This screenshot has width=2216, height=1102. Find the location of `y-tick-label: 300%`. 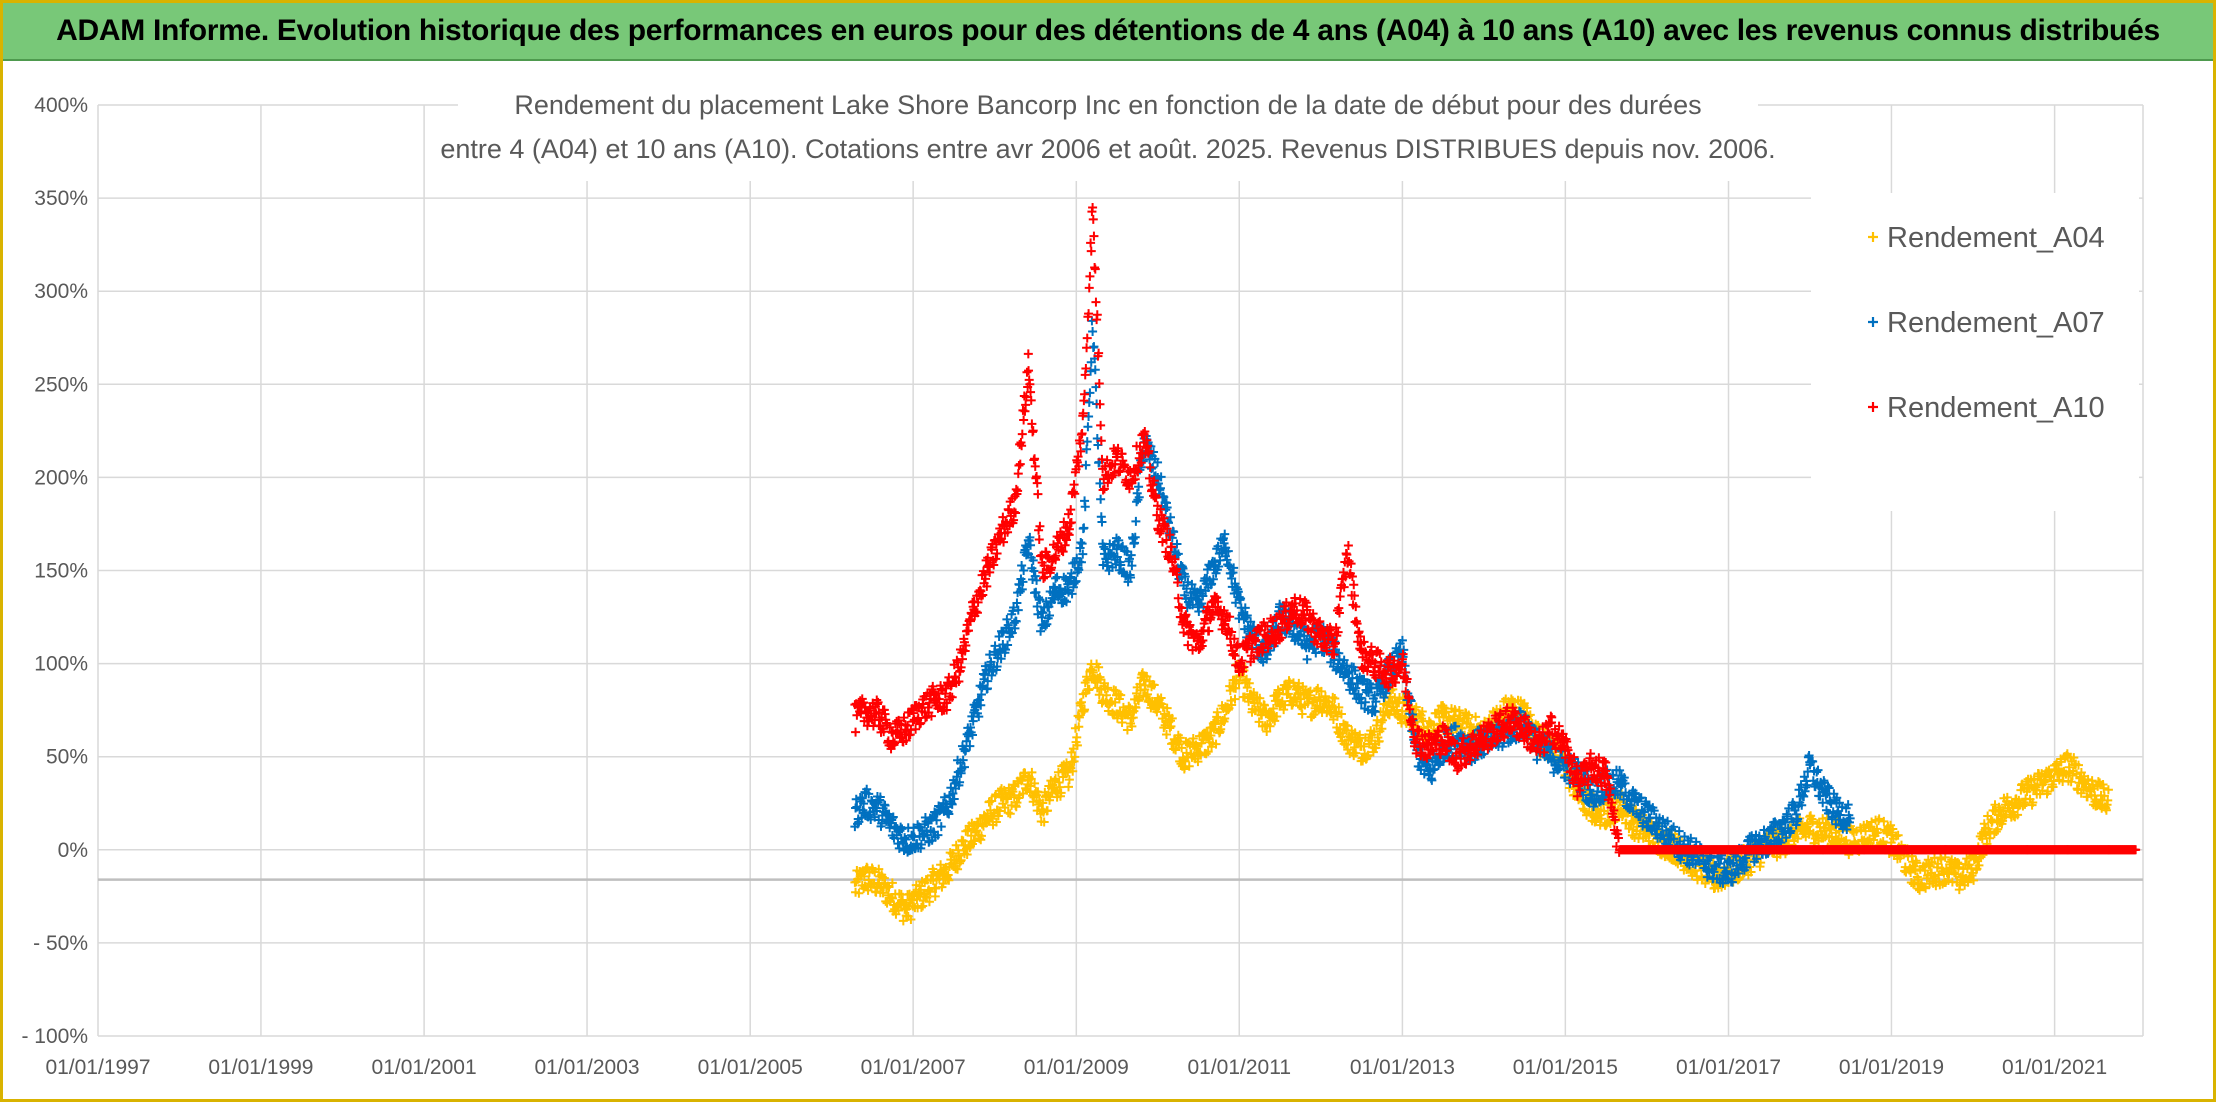

y-tick-label: 300% is located at coordinates (61, 291).